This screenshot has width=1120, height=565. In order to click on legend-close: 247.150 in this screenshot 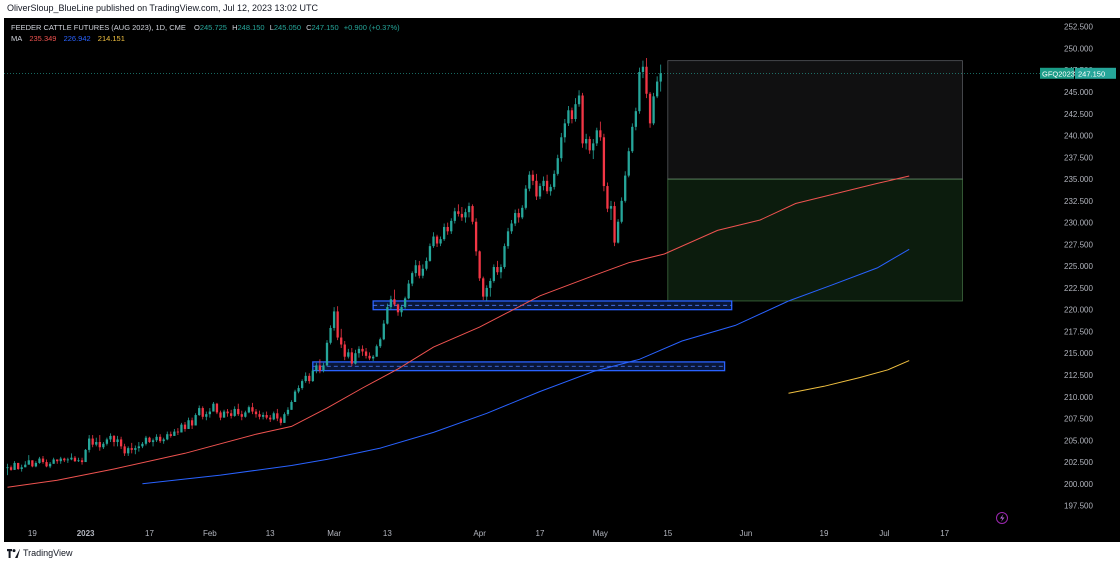, I will do `click(325, 27)`.